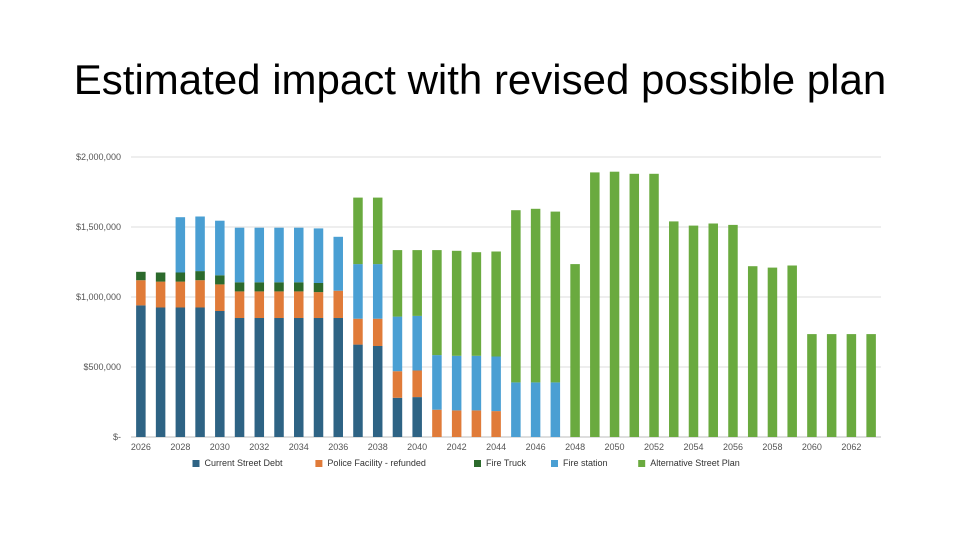  What do you see at coordinates (244, 463) in the screenshot?
I see `legend-label: Current Street Debt` at bounding box center [244, 463].